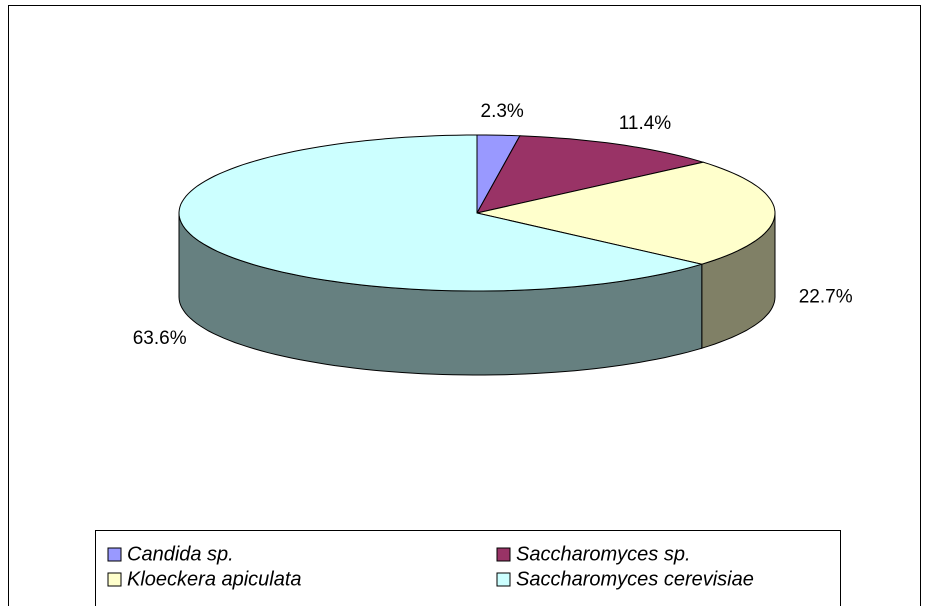  I want to click on data-label: 63.6%, so click(160, 338).